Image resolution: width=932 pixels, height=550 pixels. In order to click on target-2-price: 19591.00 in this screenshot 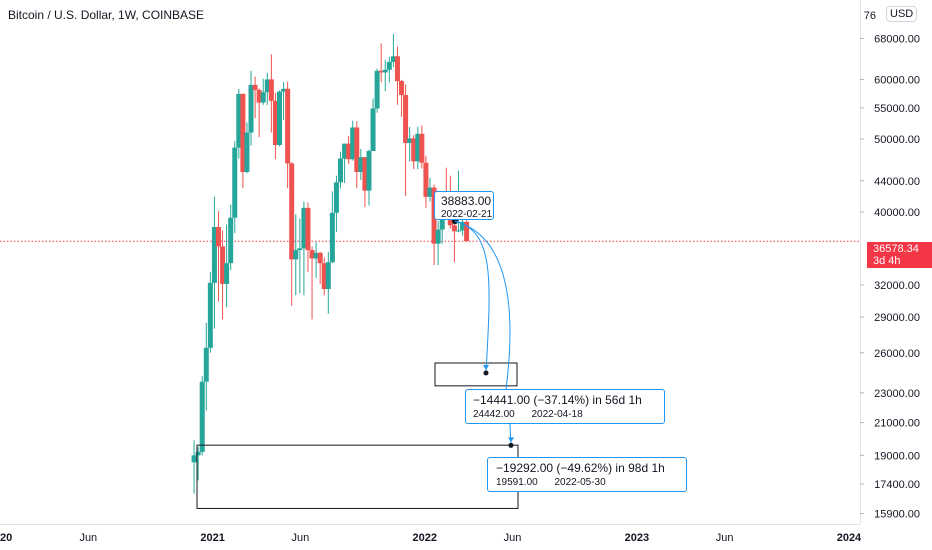, I will do `click(517, 482)`.